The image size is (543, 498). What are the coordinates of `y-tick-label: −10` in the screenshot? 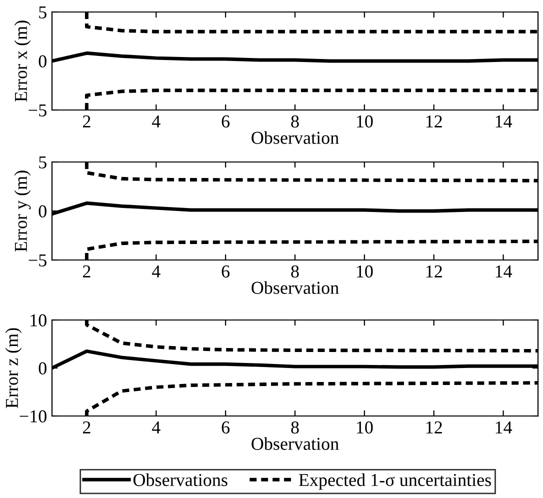 It's located at (33, 416).